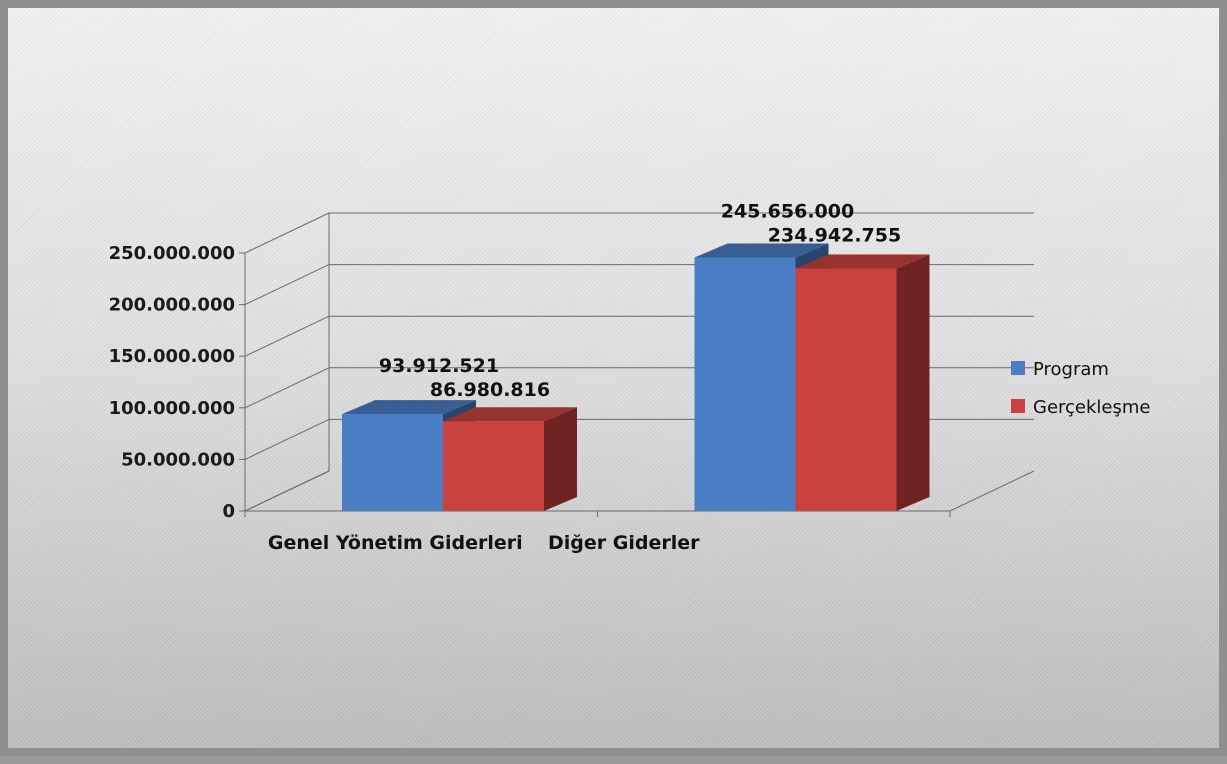 The height and width of the screenshot is (764, 1227). What do you see at coordinates (172, 253) in the screenshot?
I see `y-tick-label: 250.000.000` at bounding box center [172, 253].